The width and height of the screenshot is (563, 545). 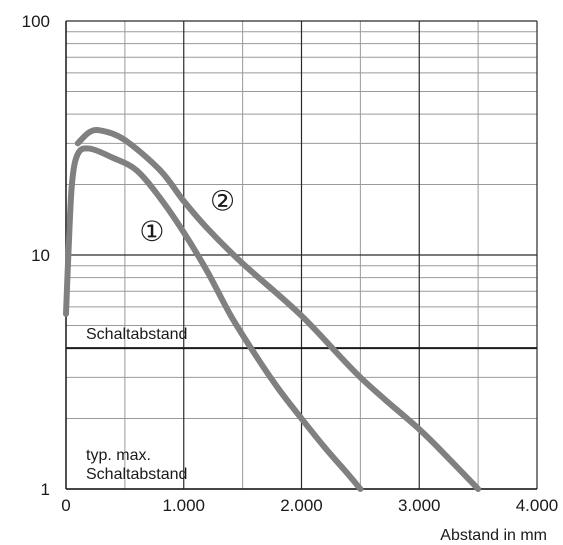 I want to click on x-tick-labels: 0 1.000 2.000 3.000 4.000, so click(x=309, y=505).